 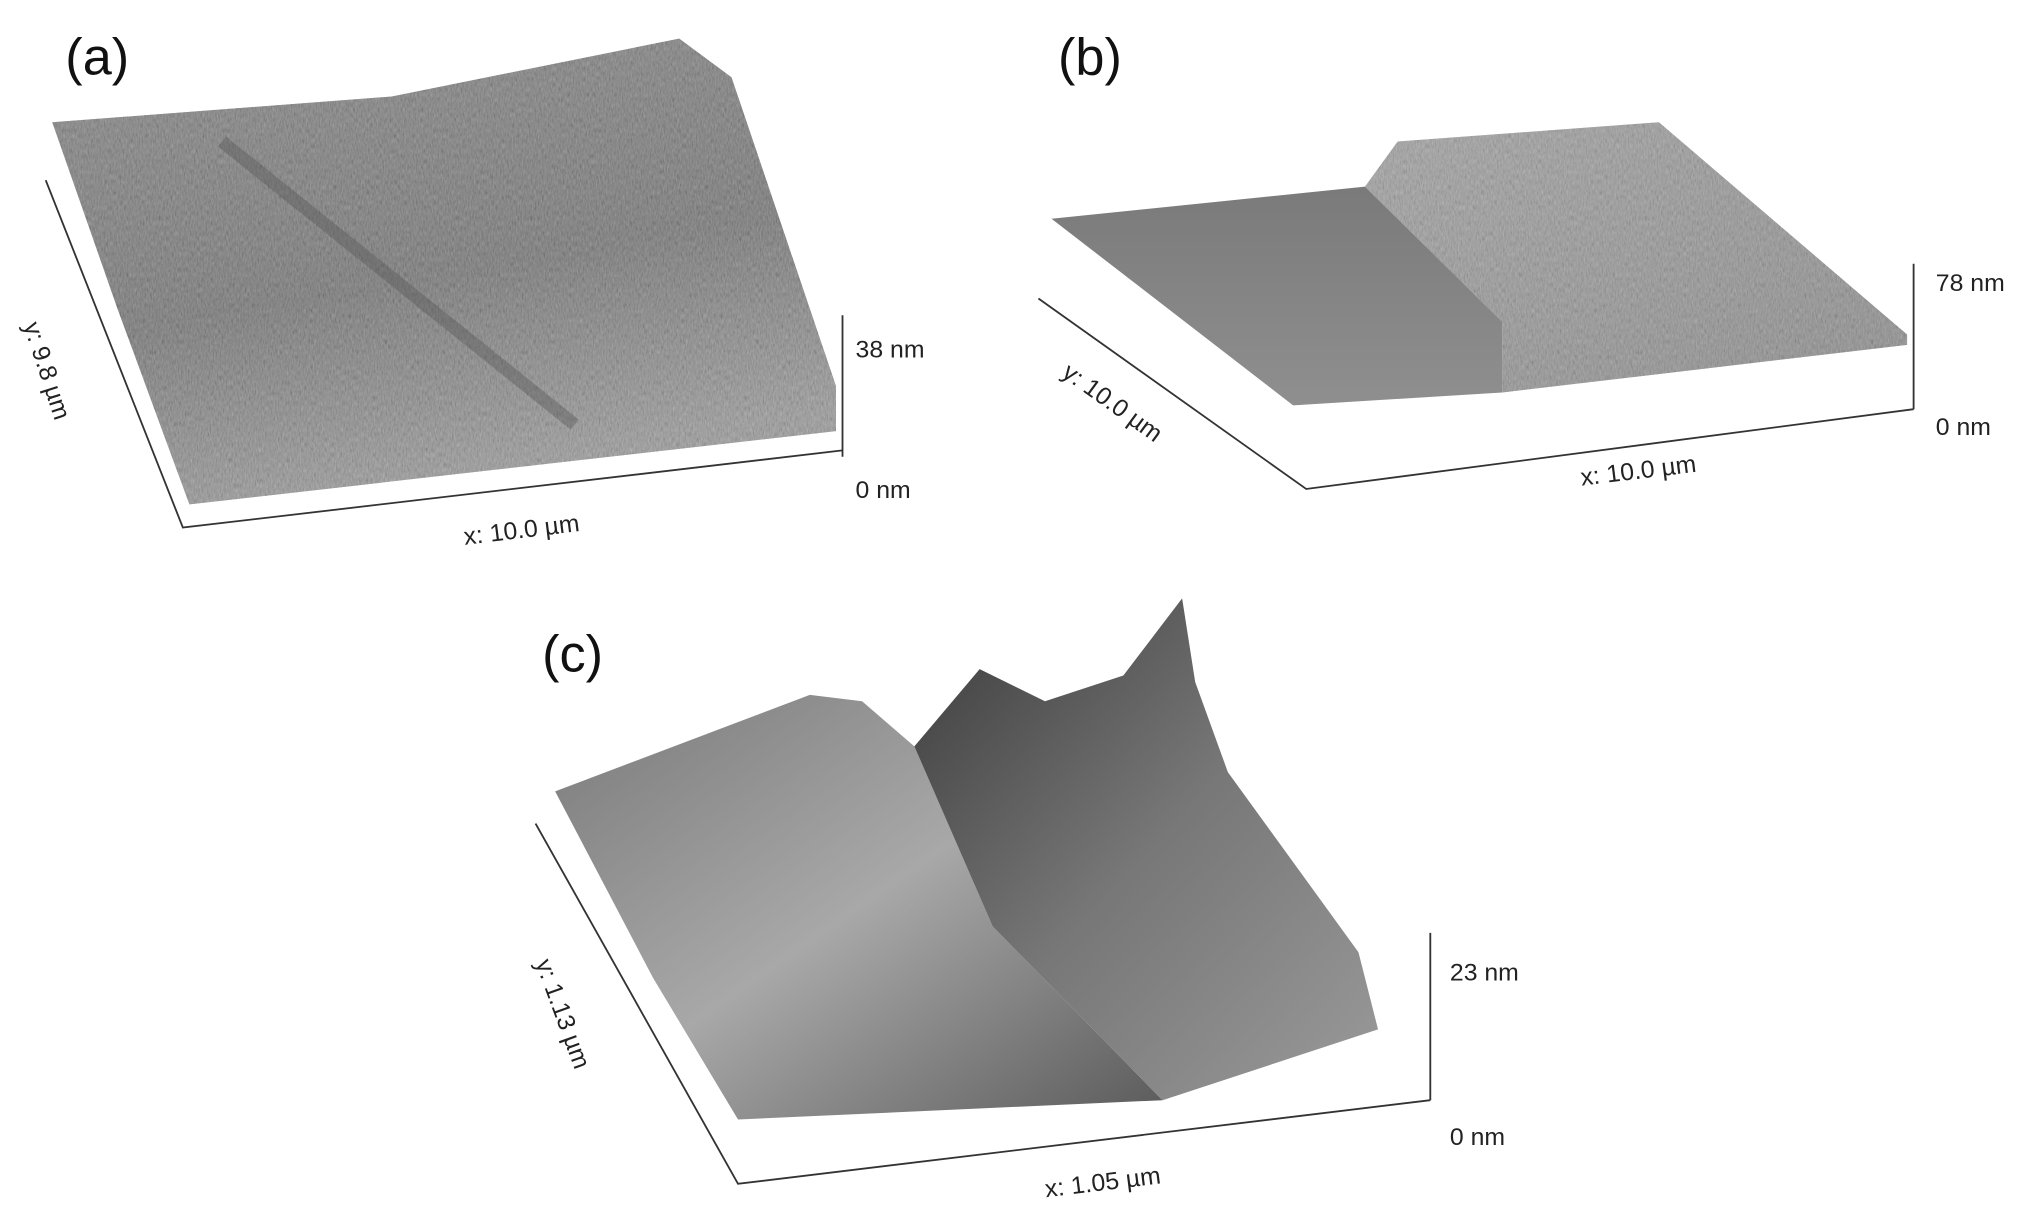 What do you see at coordinates (1090, 57) in the screenshot?
I see `panel-label: (b)` at bounding box center [1090, 57].